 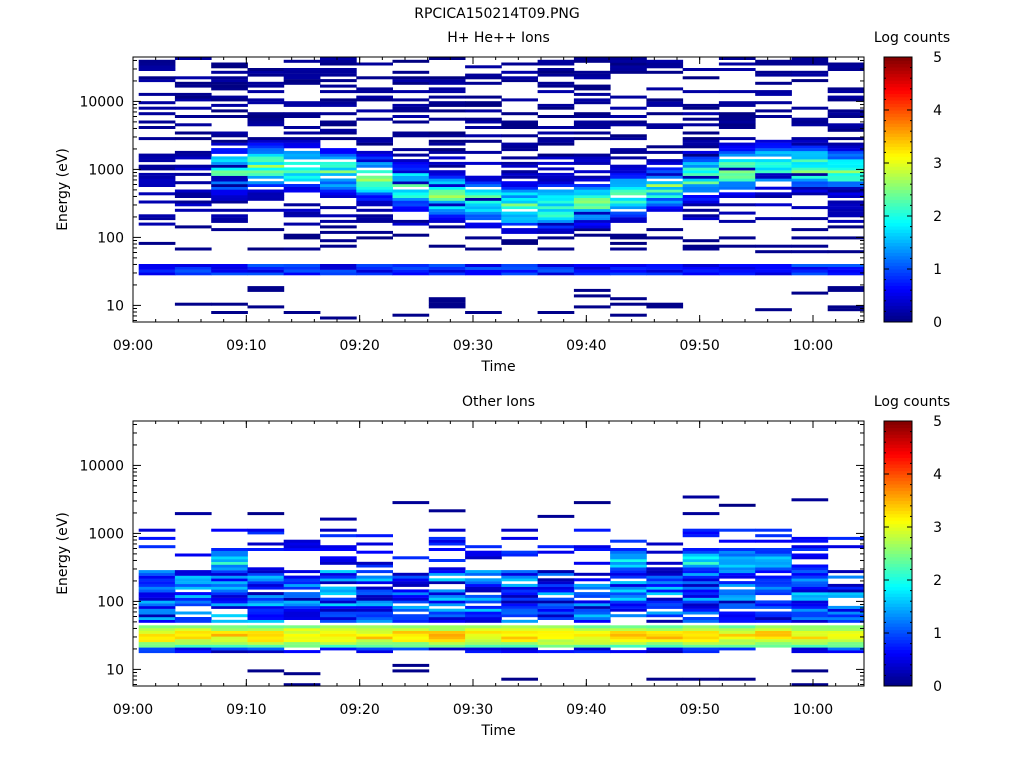 I want to click on panel-title: H+ He++ Ions, so click(x=498, y=38).